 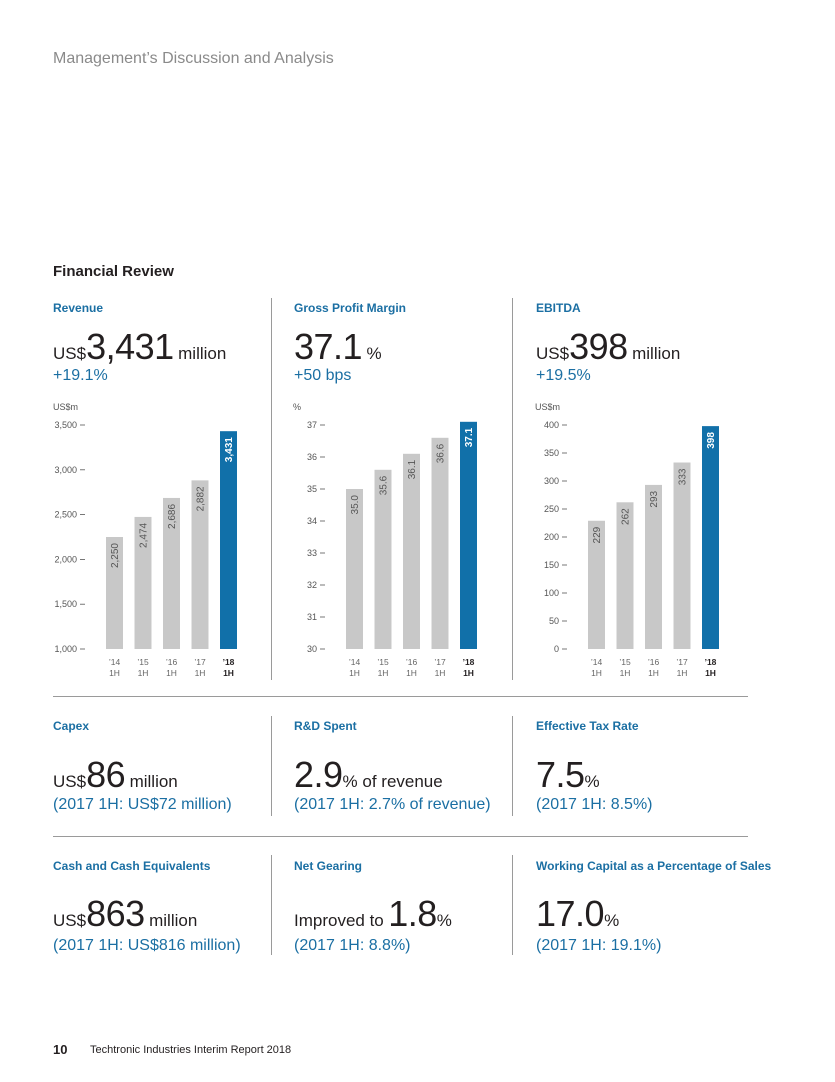 What do you see at coordinates (551, 453) in the screenshot?
I see `y-tick-label: 350` at bounding box center [551, 453].